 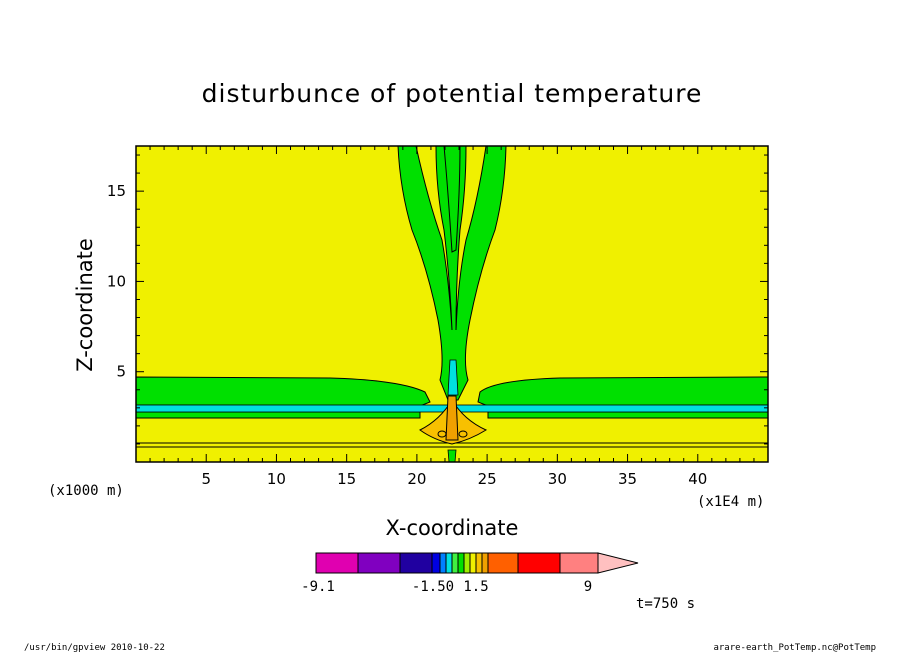 What do you see at coordinates (452, 528) in the screenshot?
I see `x-axis-title: X-coordinate` at bounding box center [452, 528].